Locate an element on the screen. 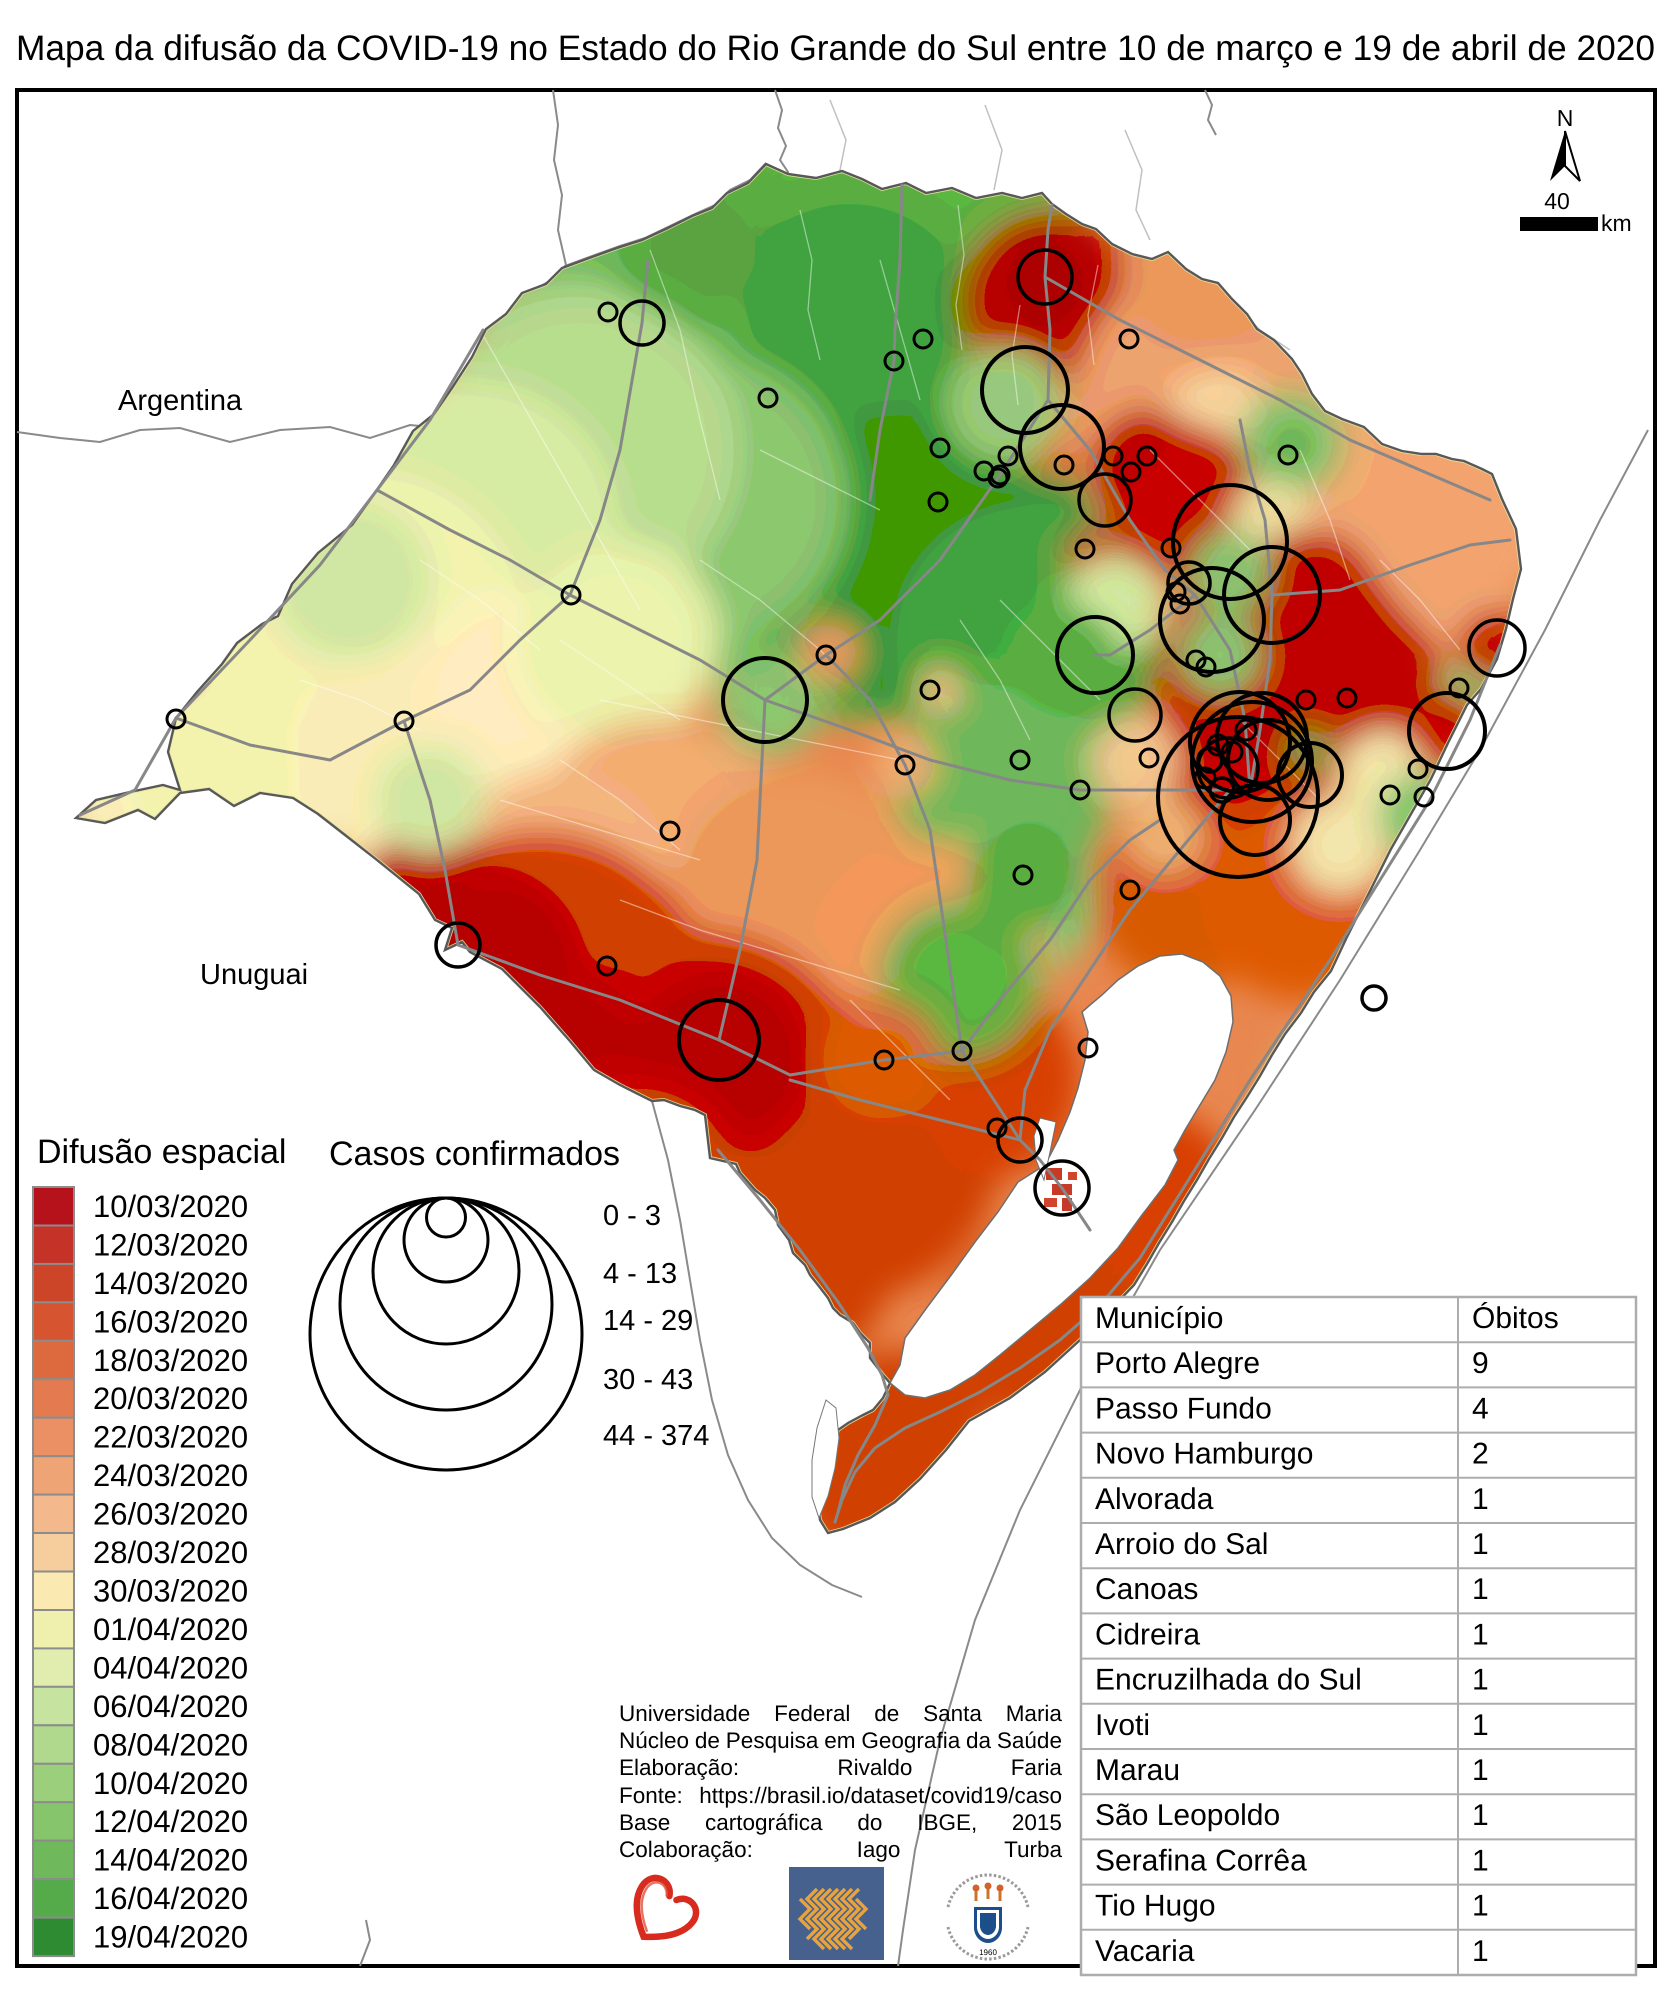 This screenshot has width=1672, height=2005. svg-text: Geografia is located at coordinates (910, 1740).